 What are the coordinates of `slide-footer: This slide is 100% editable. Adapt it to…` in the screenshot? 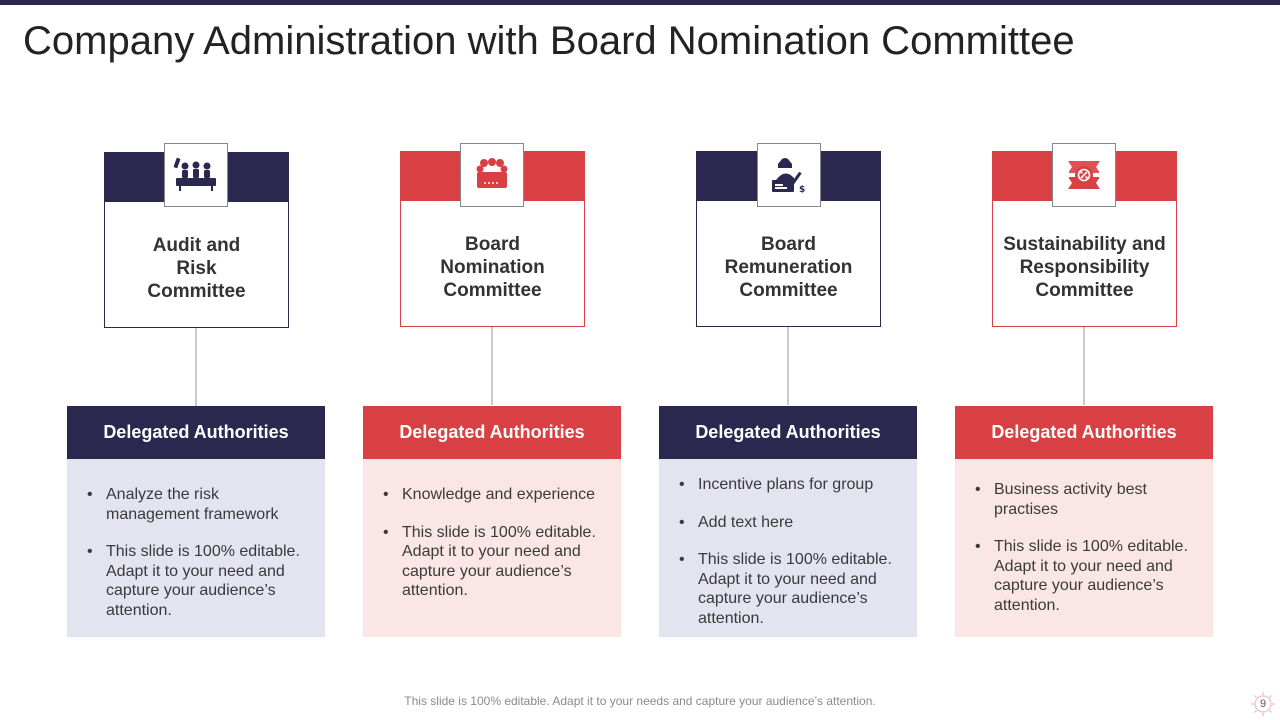 It's located at (640, 701).